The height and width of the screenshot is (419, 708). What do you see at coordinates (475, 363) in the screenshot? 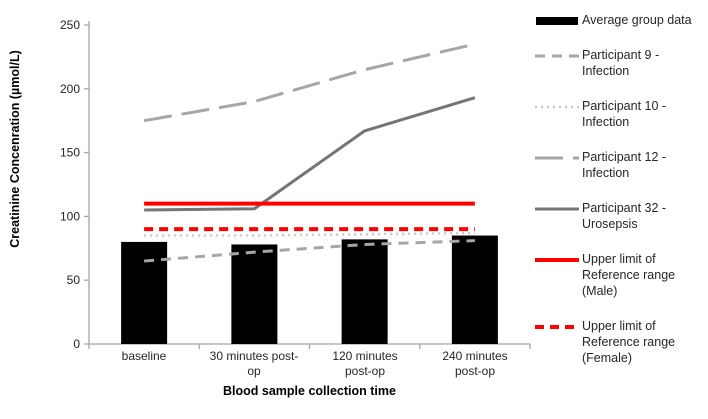
I see `x-tick-label-240min: 240 minutes post-op` at bounding box center [475, 363].